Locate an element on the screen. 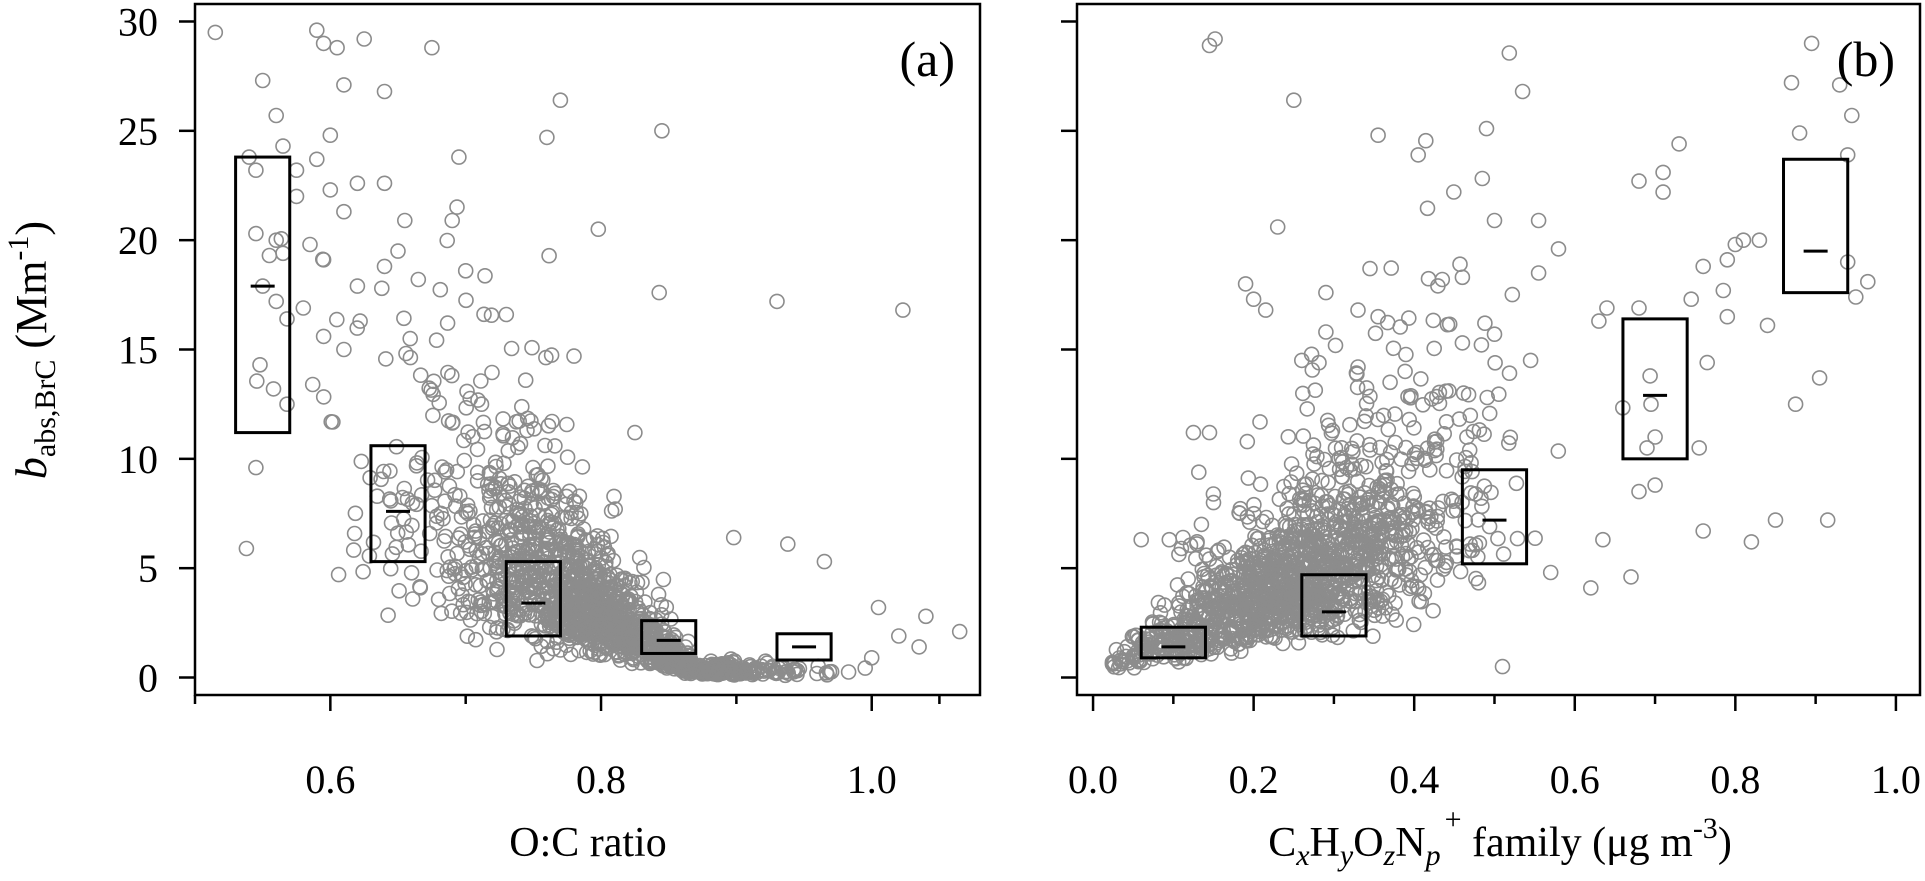 The image size is (1925, 881). y-tick-label: 15 is located at coordinates (138, 350).